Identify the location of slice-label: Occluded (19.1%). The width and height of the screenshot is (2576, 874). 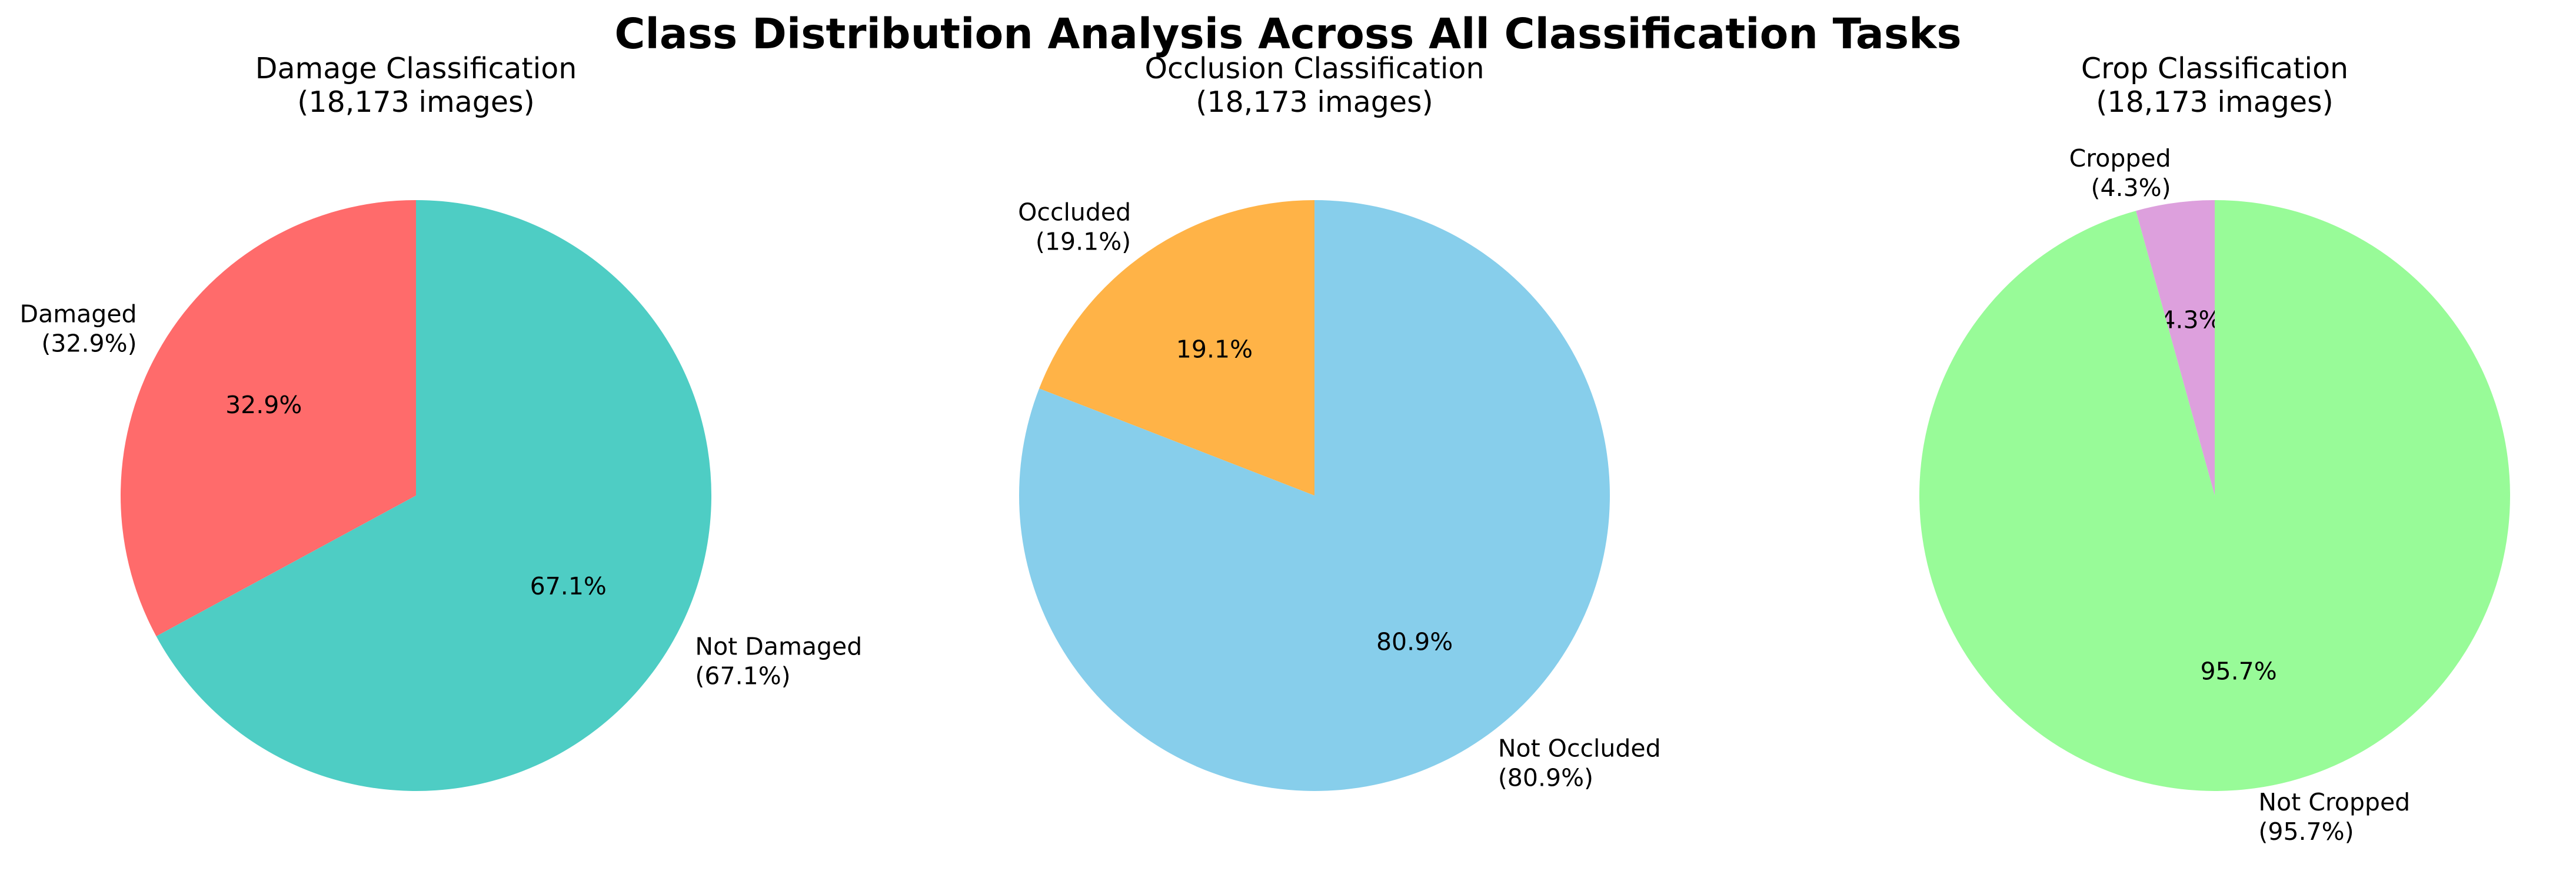
(1074, 227).